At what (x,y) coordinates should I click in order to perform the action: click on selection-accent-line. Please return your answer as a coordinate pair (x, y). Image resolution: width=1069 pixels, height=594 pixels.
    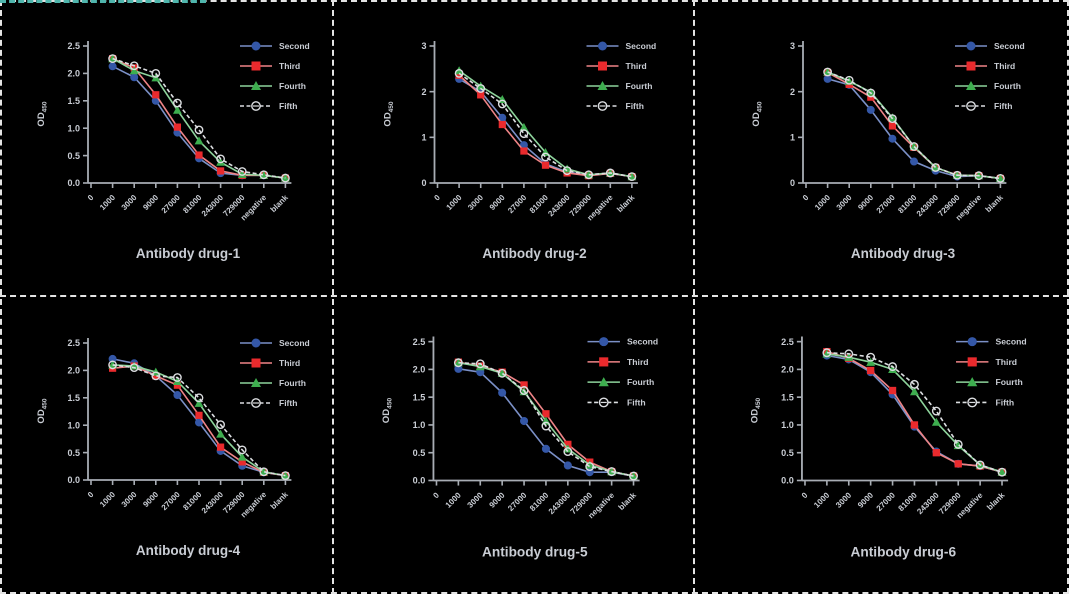
    Looking at the image, I should click on (103, 1).